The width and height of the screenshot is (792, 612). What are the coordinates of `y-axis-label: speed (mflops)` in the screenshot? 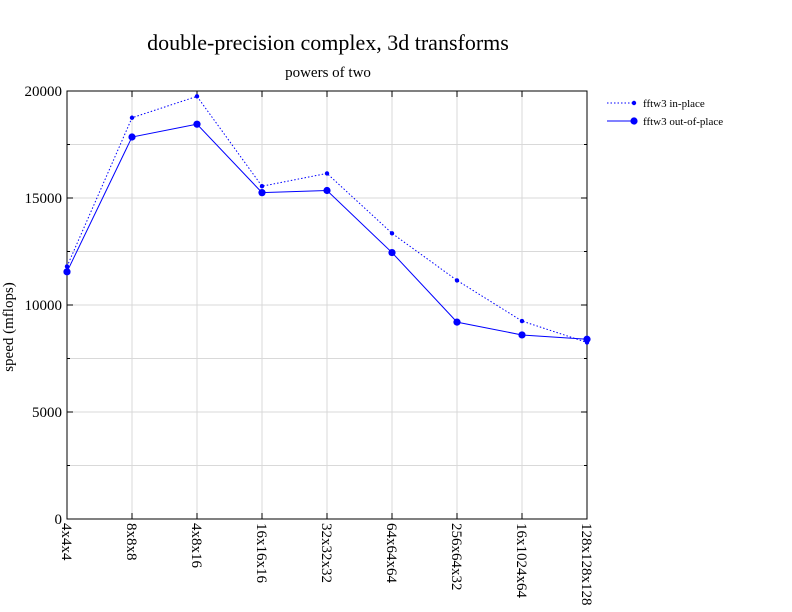 It's located at (9, 327).